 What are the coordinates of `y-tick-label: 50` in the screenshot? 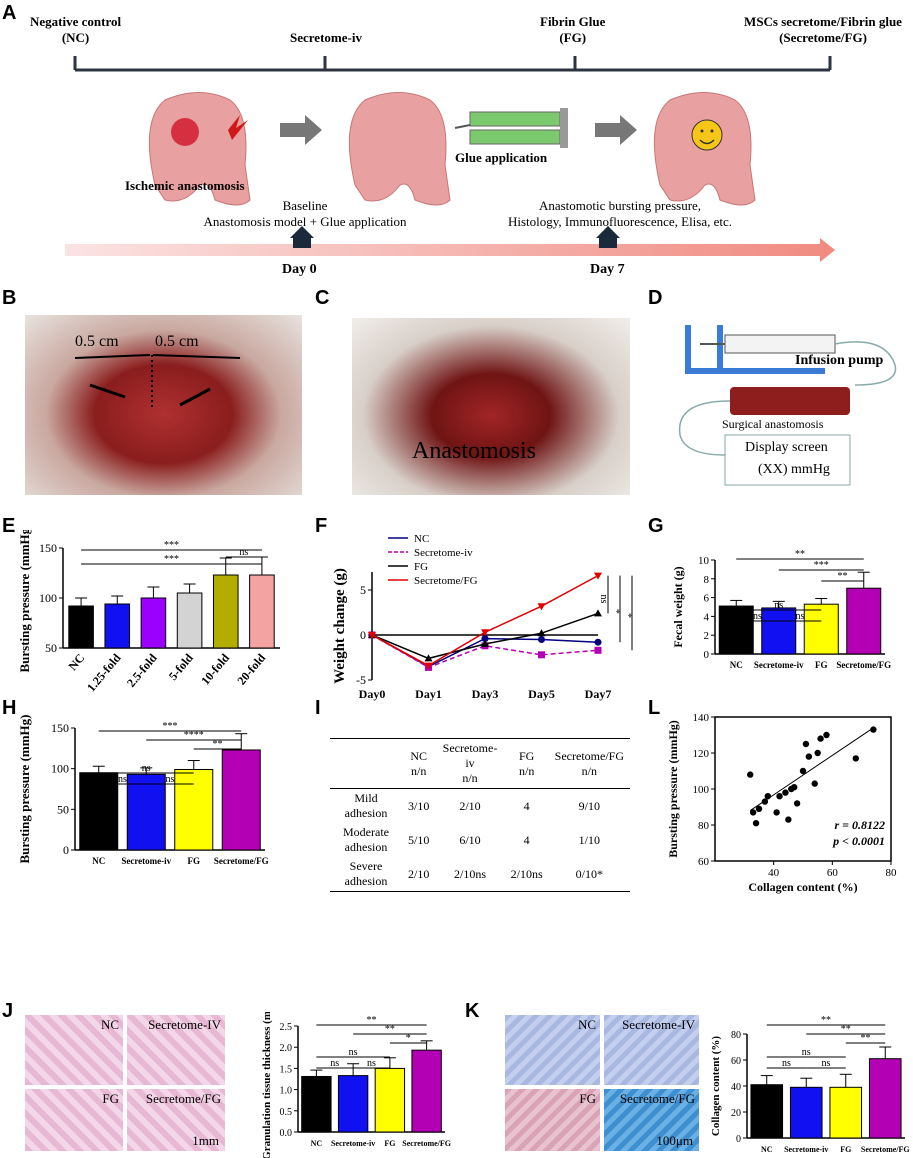 It's located at (51, 648).